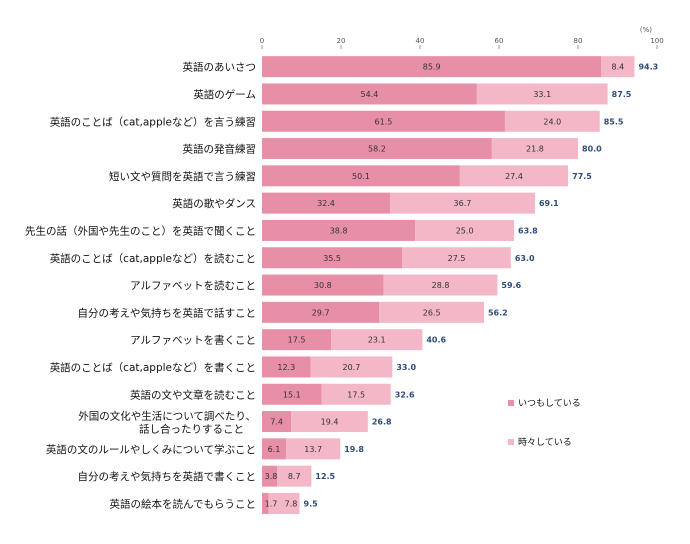 The width and height of the screenshot is (690, 544). I want to click on x-tick-label: 40, so click(420, 41).